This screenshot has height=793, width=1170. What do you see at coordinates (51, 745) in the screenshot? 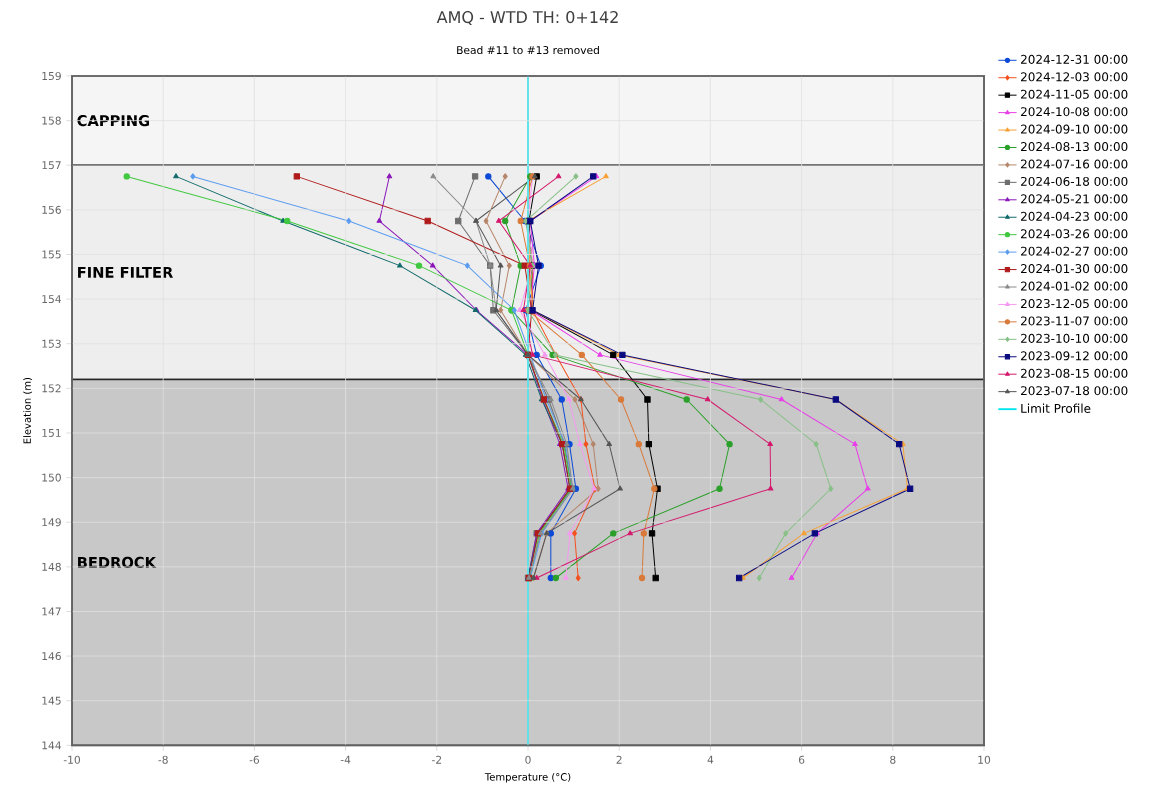
I see `y-tick-label: 144` at bounding box center [51, 745].